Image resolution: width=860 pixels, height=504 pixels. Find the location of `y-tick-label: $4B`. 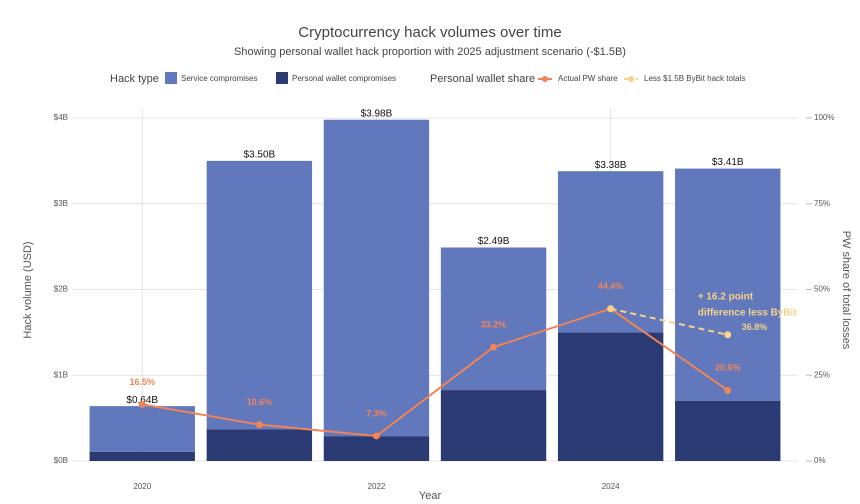

y-tick-label: $4B is located at coordinates (61, 117).